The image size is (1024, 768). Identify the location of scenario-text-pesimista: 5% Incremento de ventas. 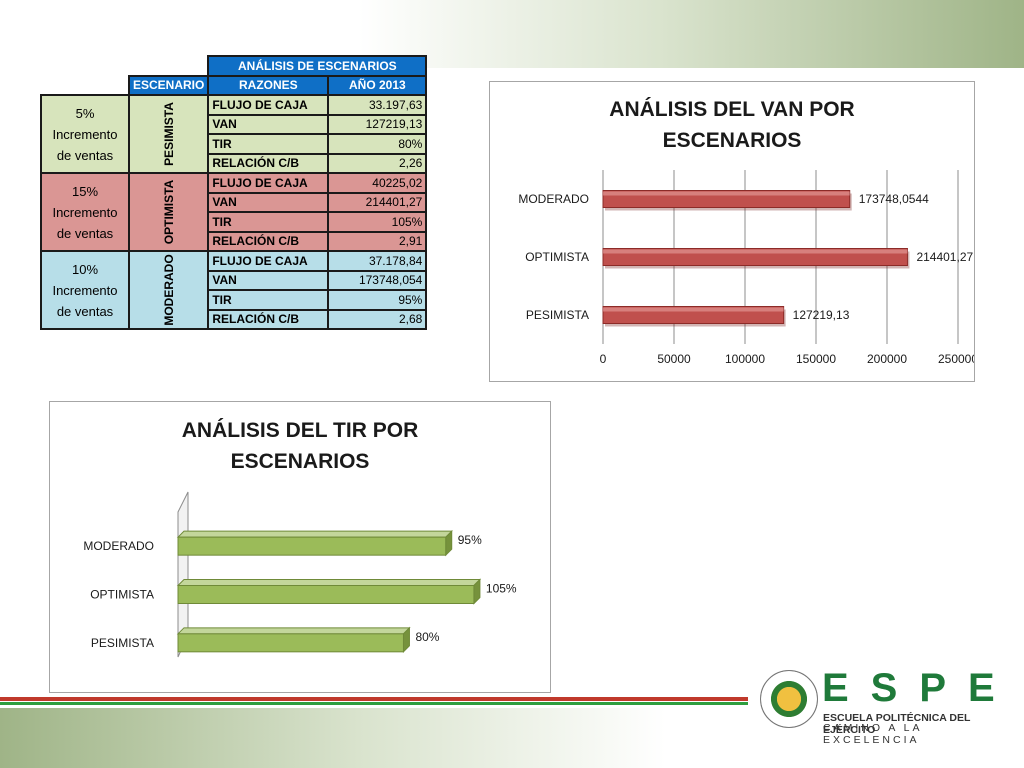
(85, 134).